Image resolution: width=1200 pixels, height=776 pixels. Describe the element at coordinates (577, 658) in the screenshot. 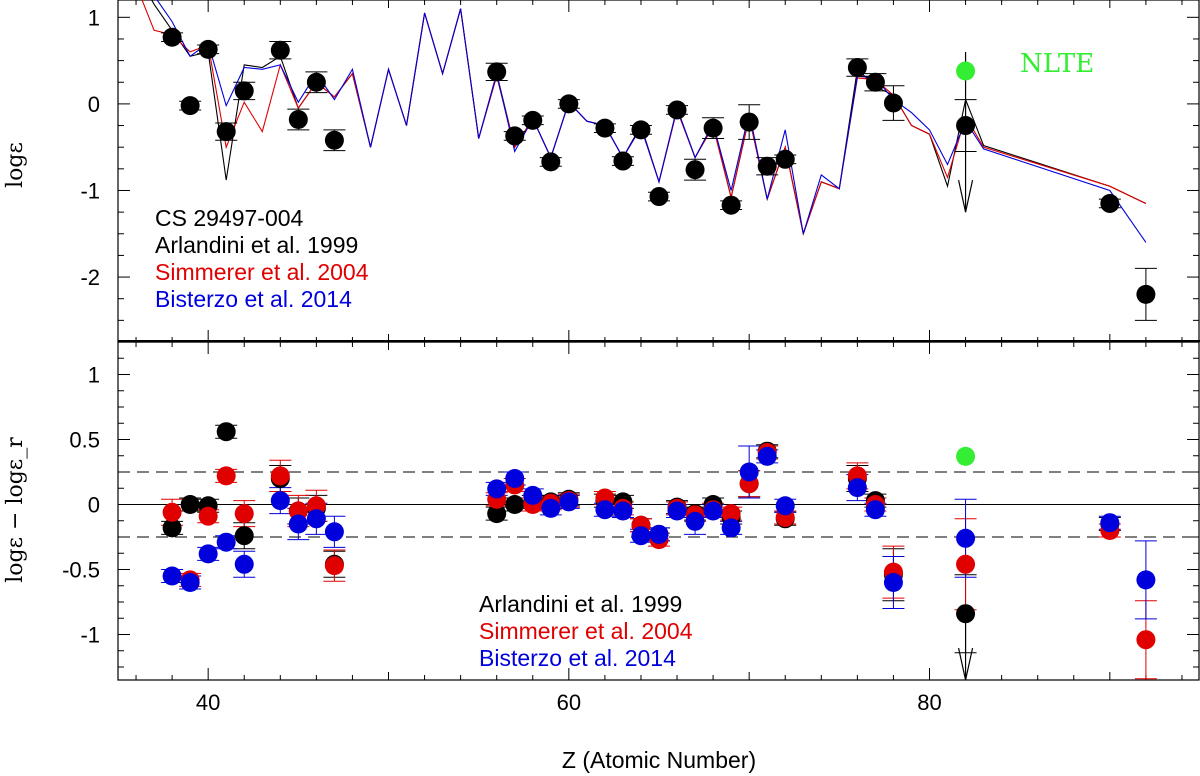

I see `bottom-legend-entry: Bisterzo et al. 2014` at that location.